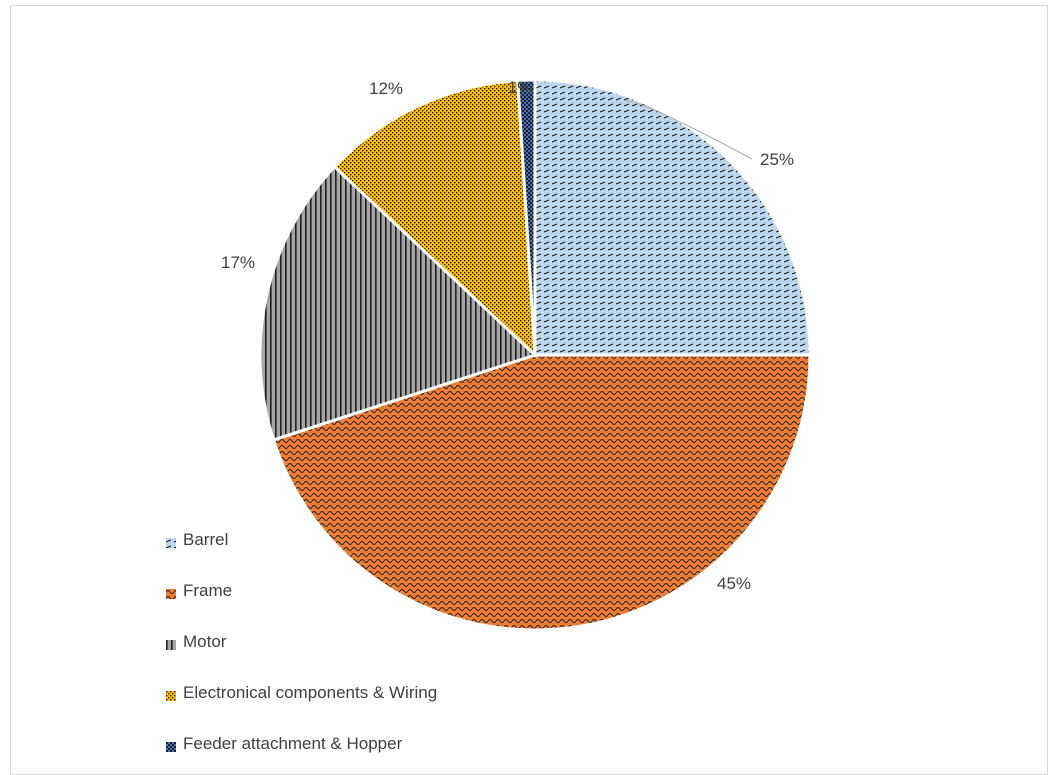 The width and height of the screenshot is (1050, 775). I want to click on pie-slice-motor, so click(398, 303).